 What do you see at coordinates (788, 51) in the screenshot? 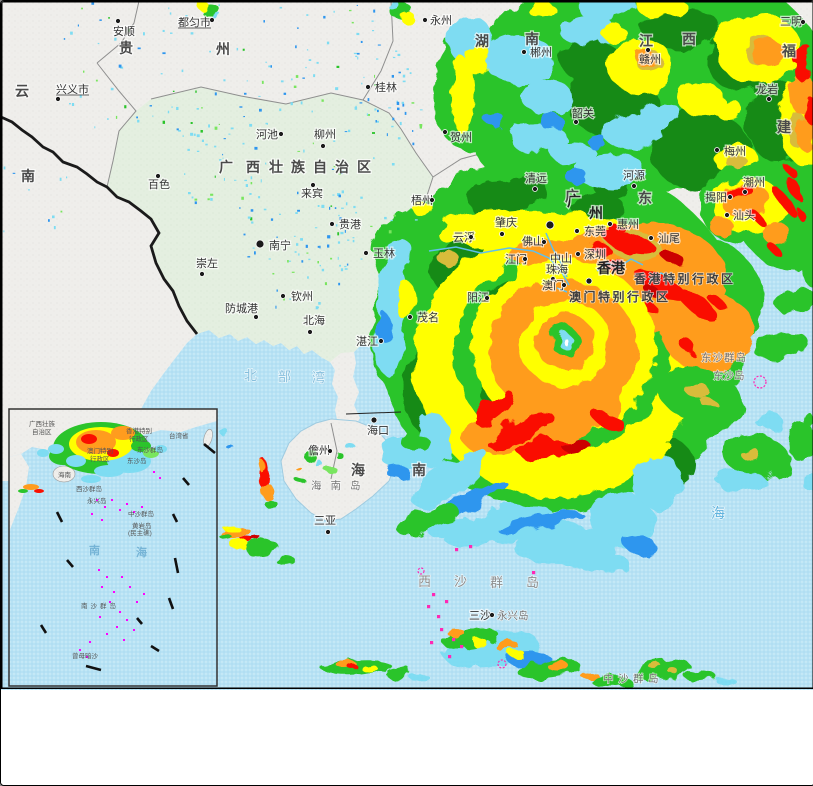
I see `province-label: 福` at bounding box center [788, 51].